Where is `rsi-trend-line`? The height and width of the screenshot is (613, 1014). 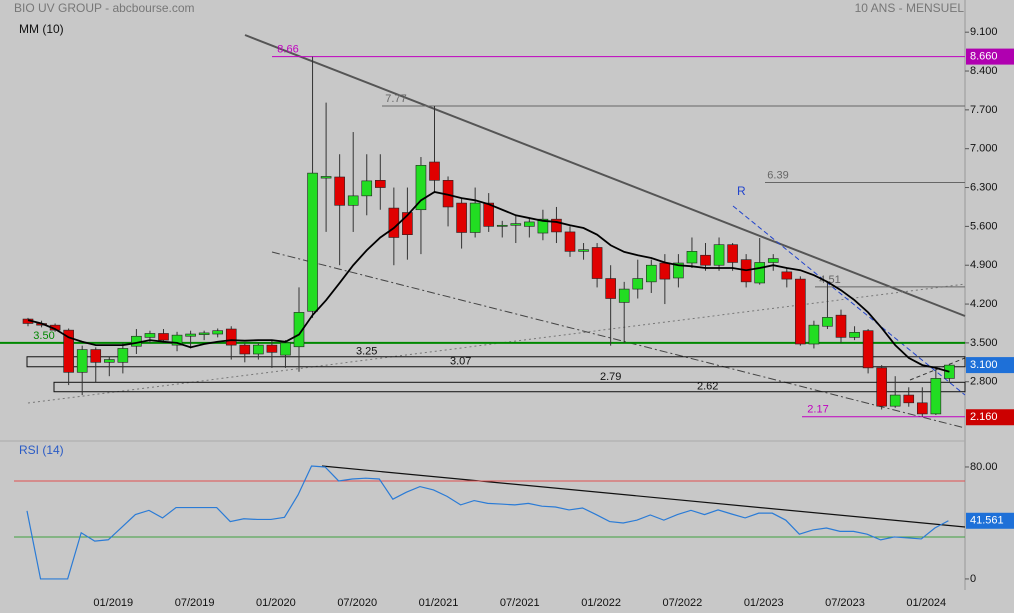 rsi-trend-line is located at coordinates (643, 496).